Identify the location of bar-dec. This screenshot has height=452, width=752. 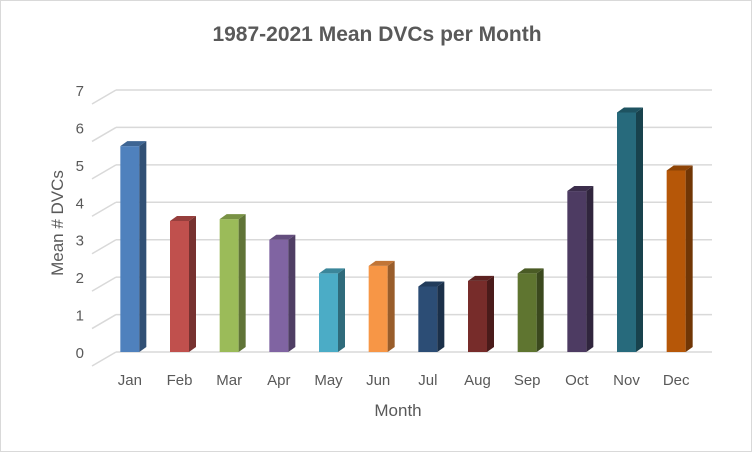
(679, 258).